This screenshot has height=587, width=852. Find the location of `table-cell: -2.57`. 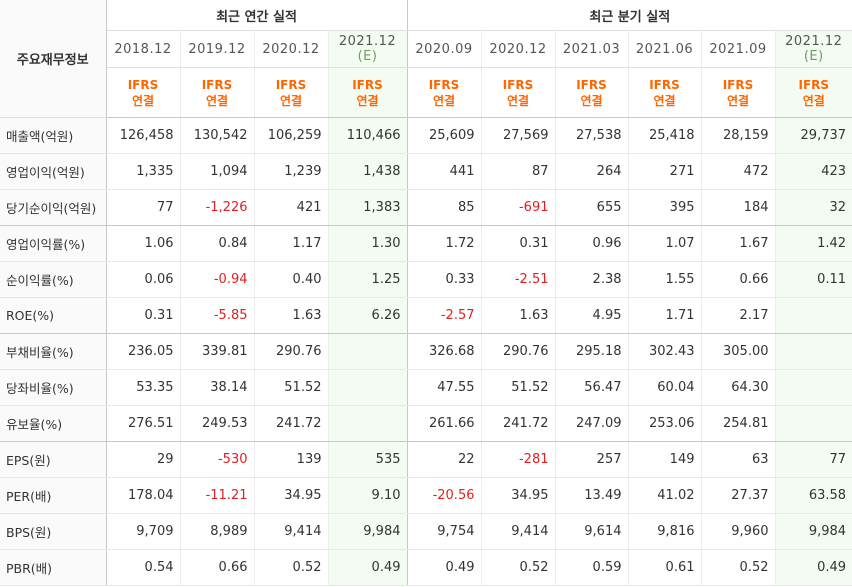

table-cell: -2.57 is located at coordinates (443, 315).